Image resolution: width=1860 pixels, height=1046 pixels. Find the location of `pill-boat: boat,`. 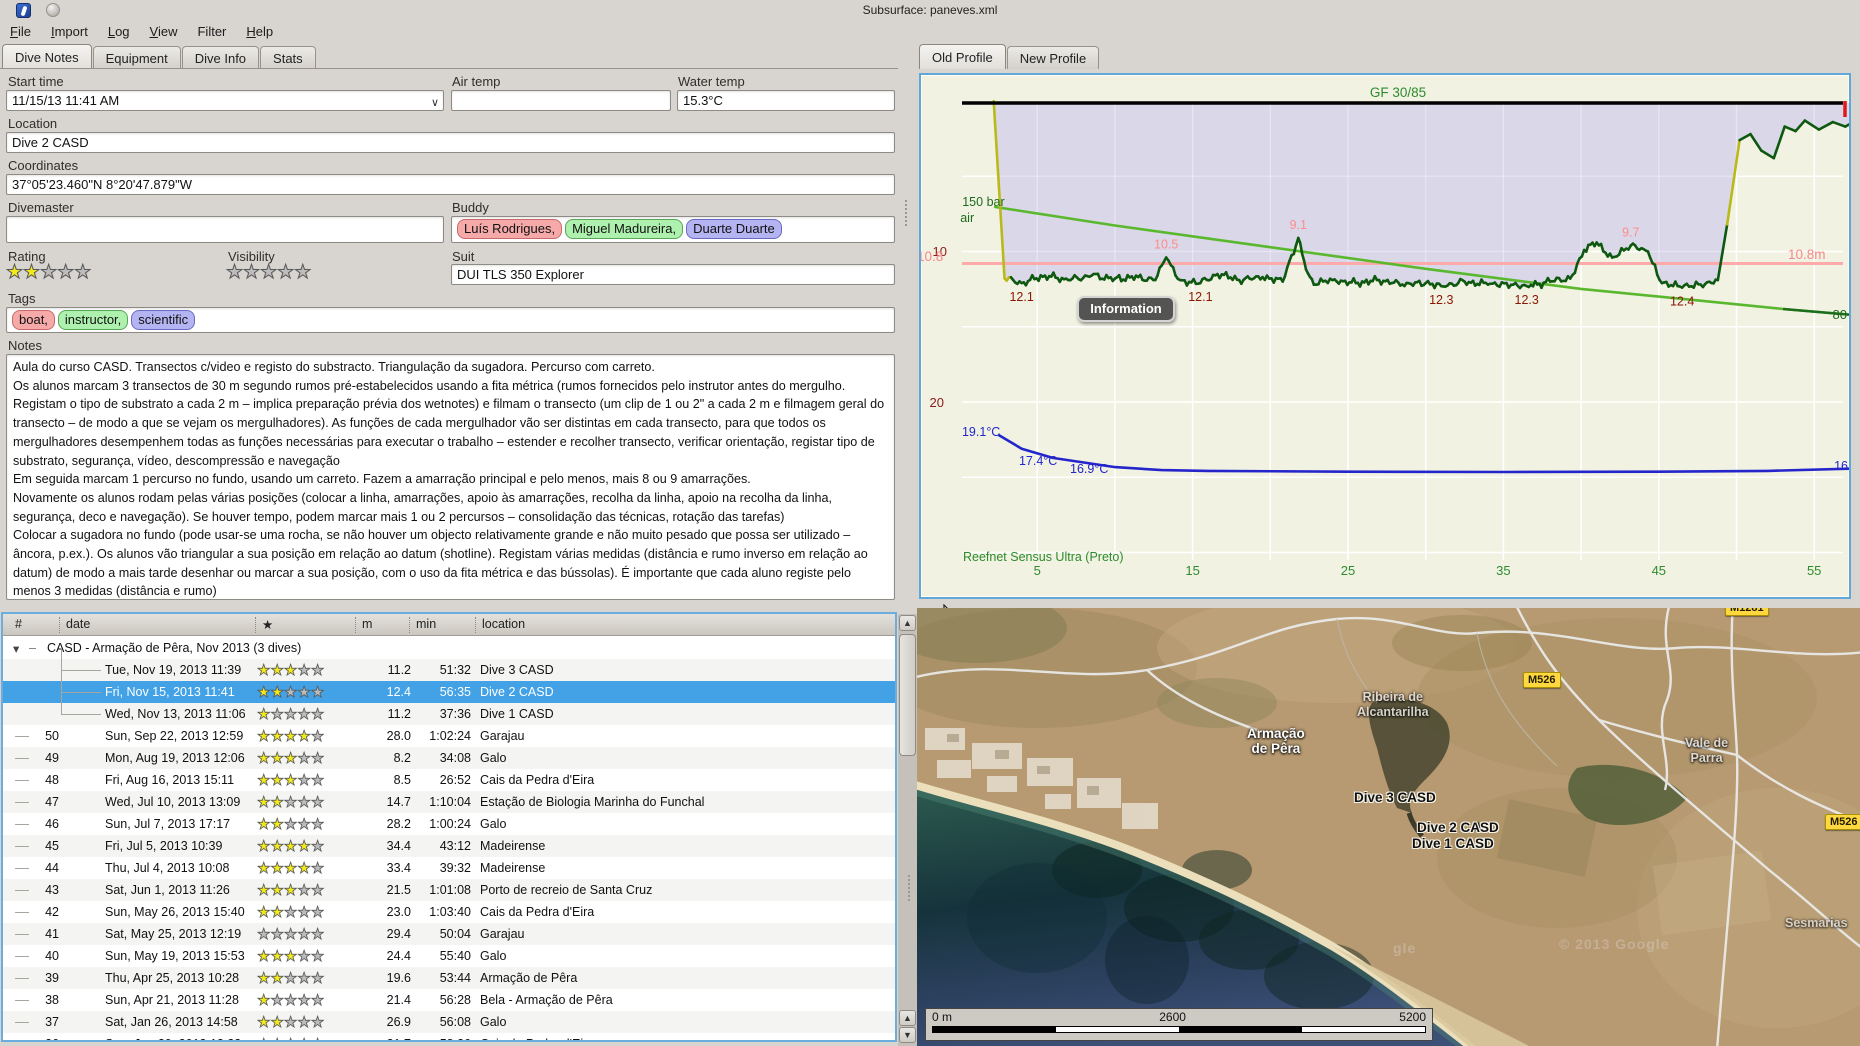

pill-boat: boat, is located at coordinates (33, 320).